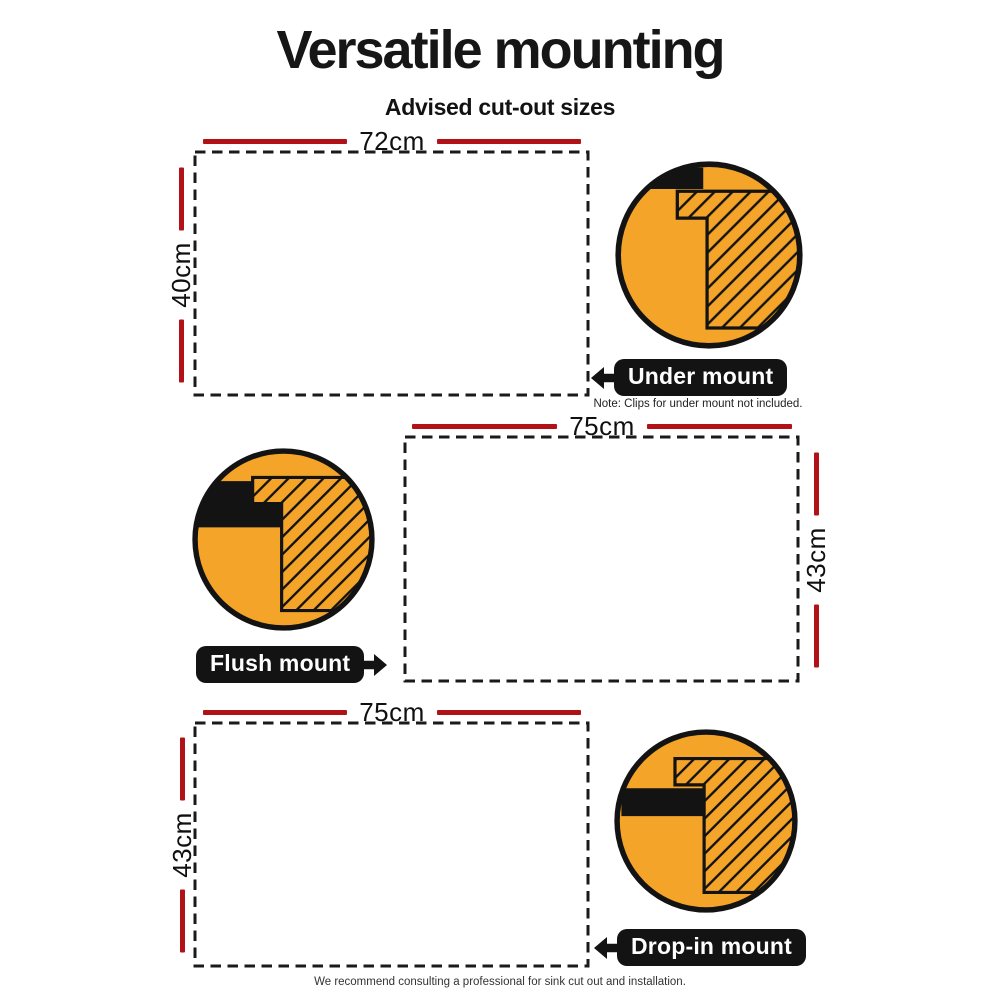 The height and width of the screenshot is (1000, 1000). I want to click on mount-label: Drop-in mount, so click(712, 947).